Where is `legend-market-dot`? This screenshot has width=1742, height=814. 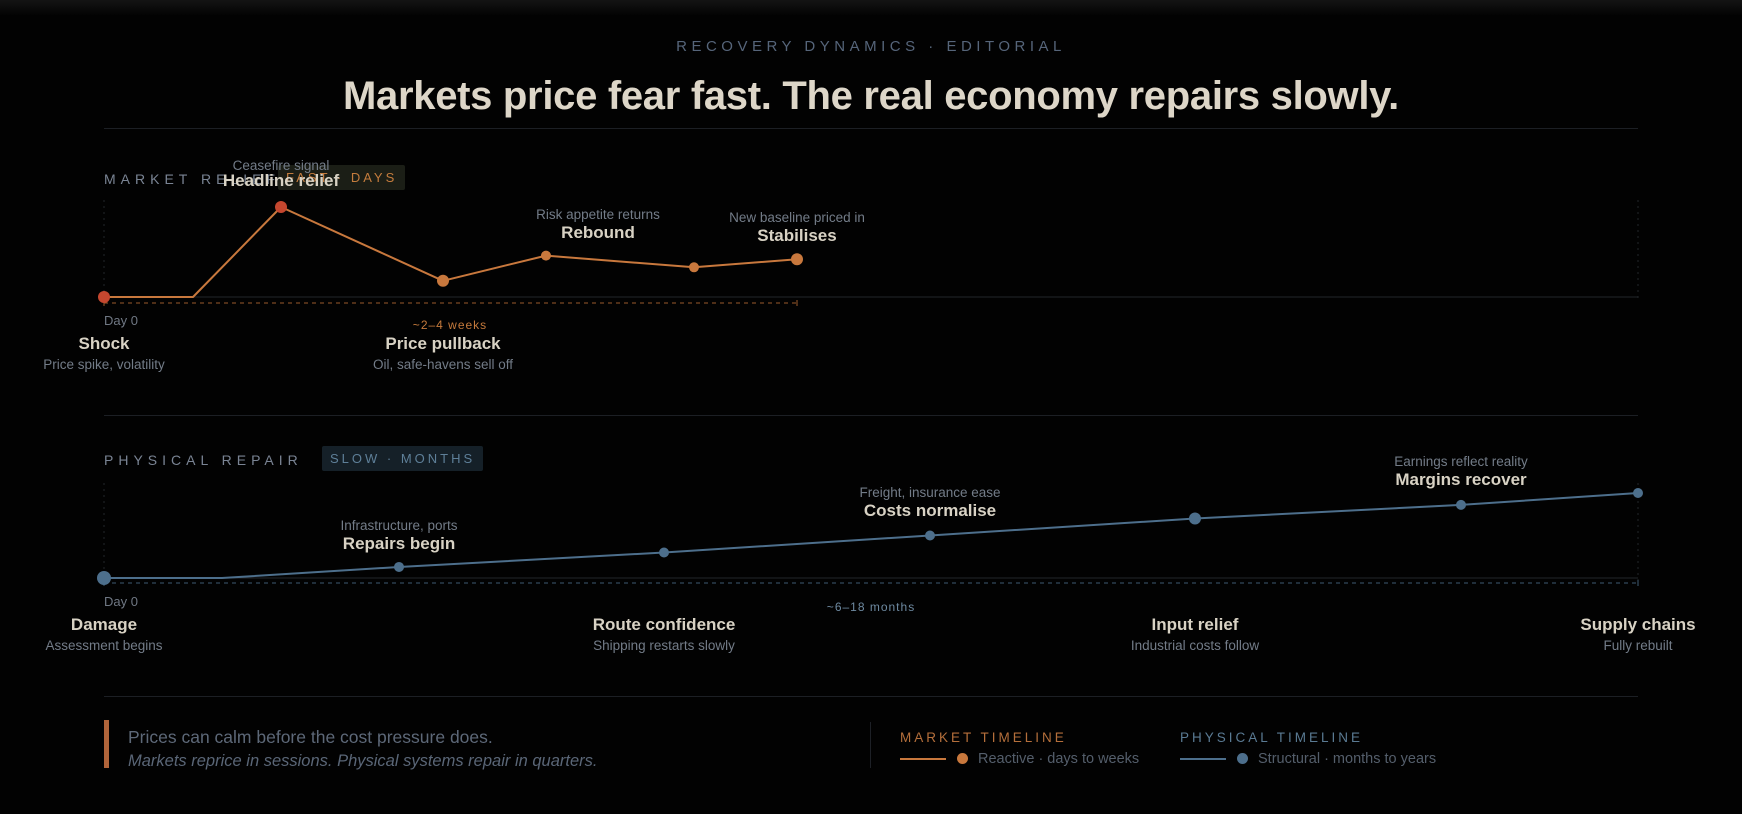
legend-market-dot is located at coordinates (962, 758).